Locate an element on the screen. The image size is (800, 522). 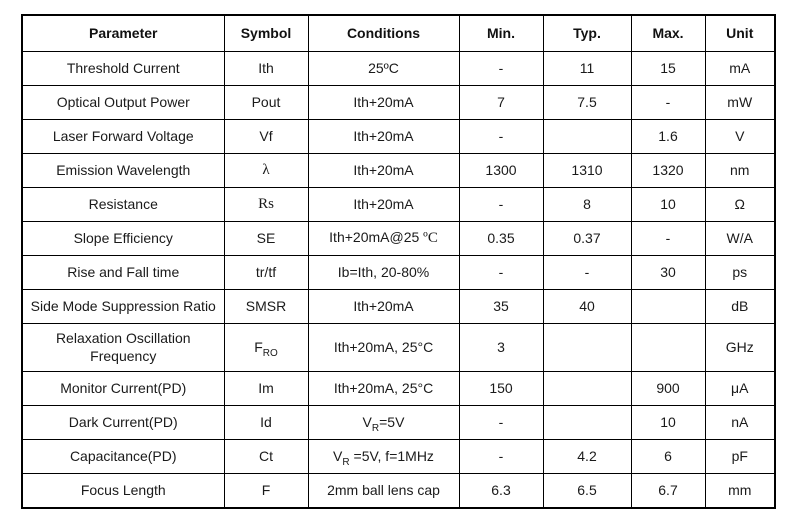
min-cell: 150 is located at coordinates (501, 388).